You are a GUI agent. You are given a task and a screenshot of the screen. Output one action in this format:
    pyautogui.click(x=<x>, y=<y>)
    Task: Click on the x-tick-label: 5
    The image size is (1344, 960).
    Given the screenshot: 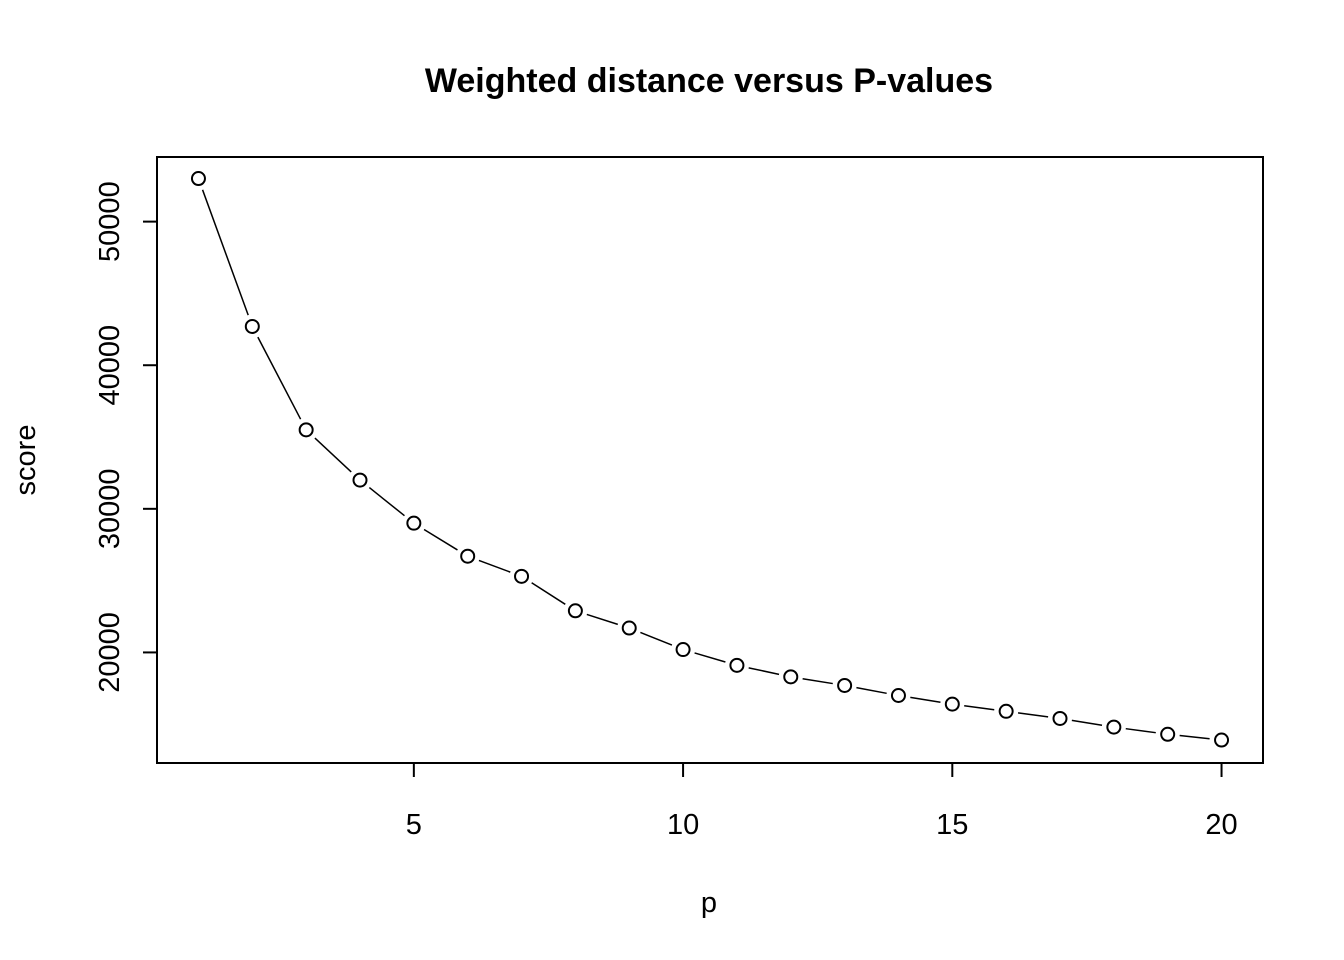 What is the action you would take?
    pyautogui.click(x=414, y=825)
    